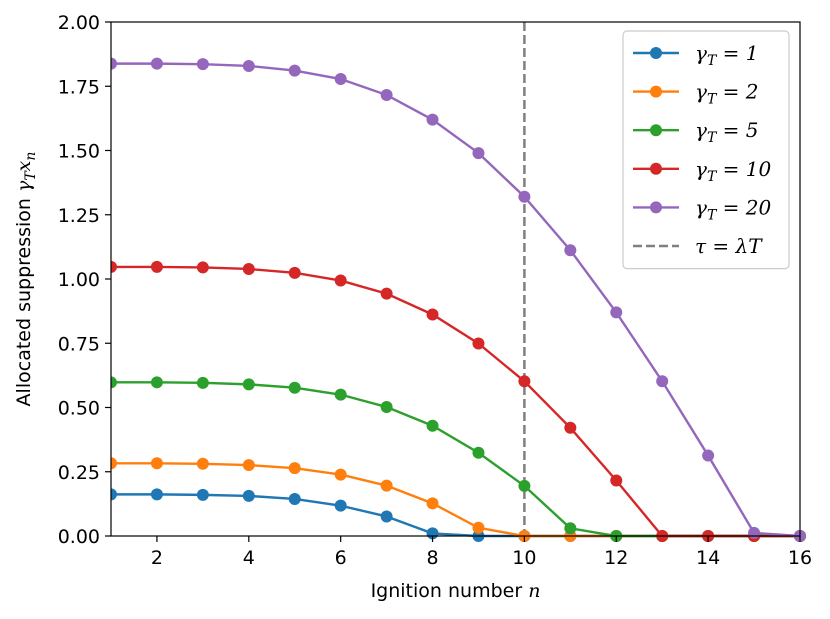  I want to click on x-tick-label-14: 14, so click(708, 558).